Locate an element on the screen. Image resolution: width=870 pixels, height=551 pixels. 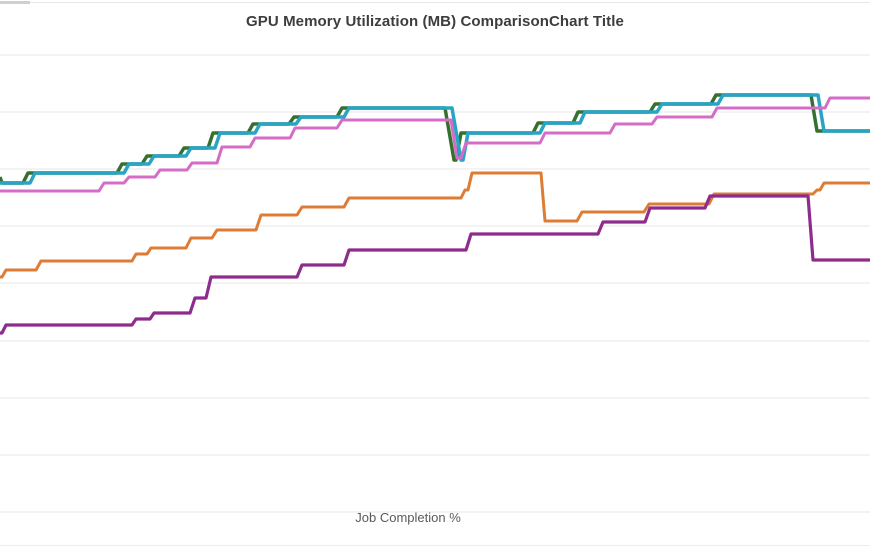
top-border-accent is located at coordinates (15, 2).